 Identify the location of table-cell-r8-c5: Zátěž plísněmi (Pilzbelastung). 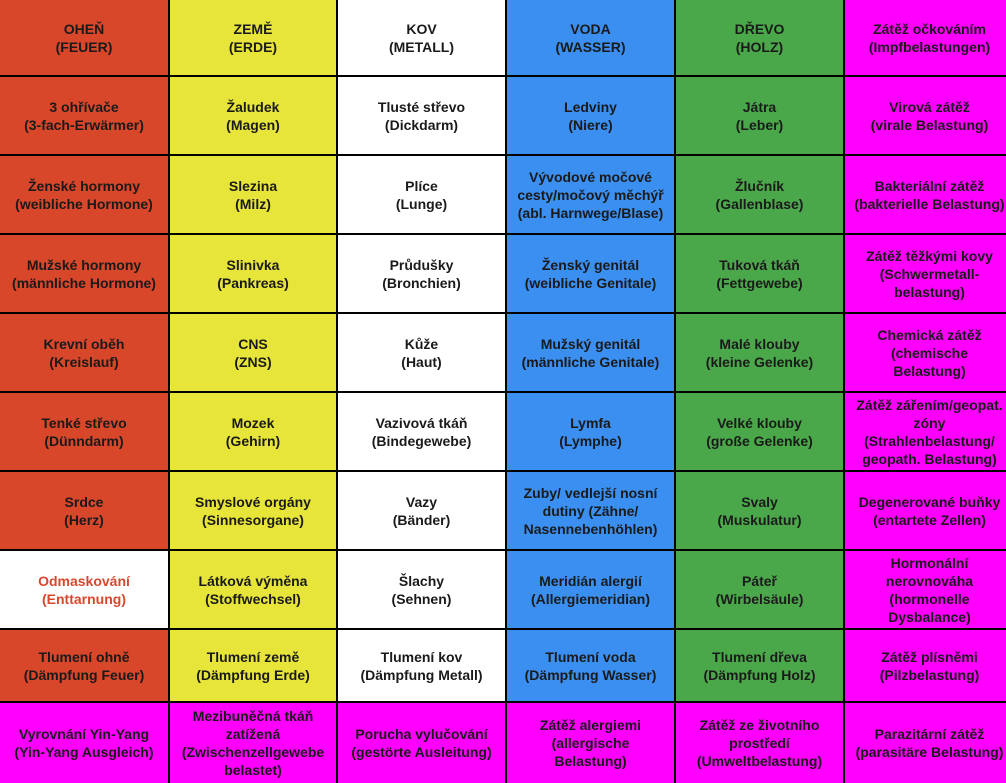
(925, 665).